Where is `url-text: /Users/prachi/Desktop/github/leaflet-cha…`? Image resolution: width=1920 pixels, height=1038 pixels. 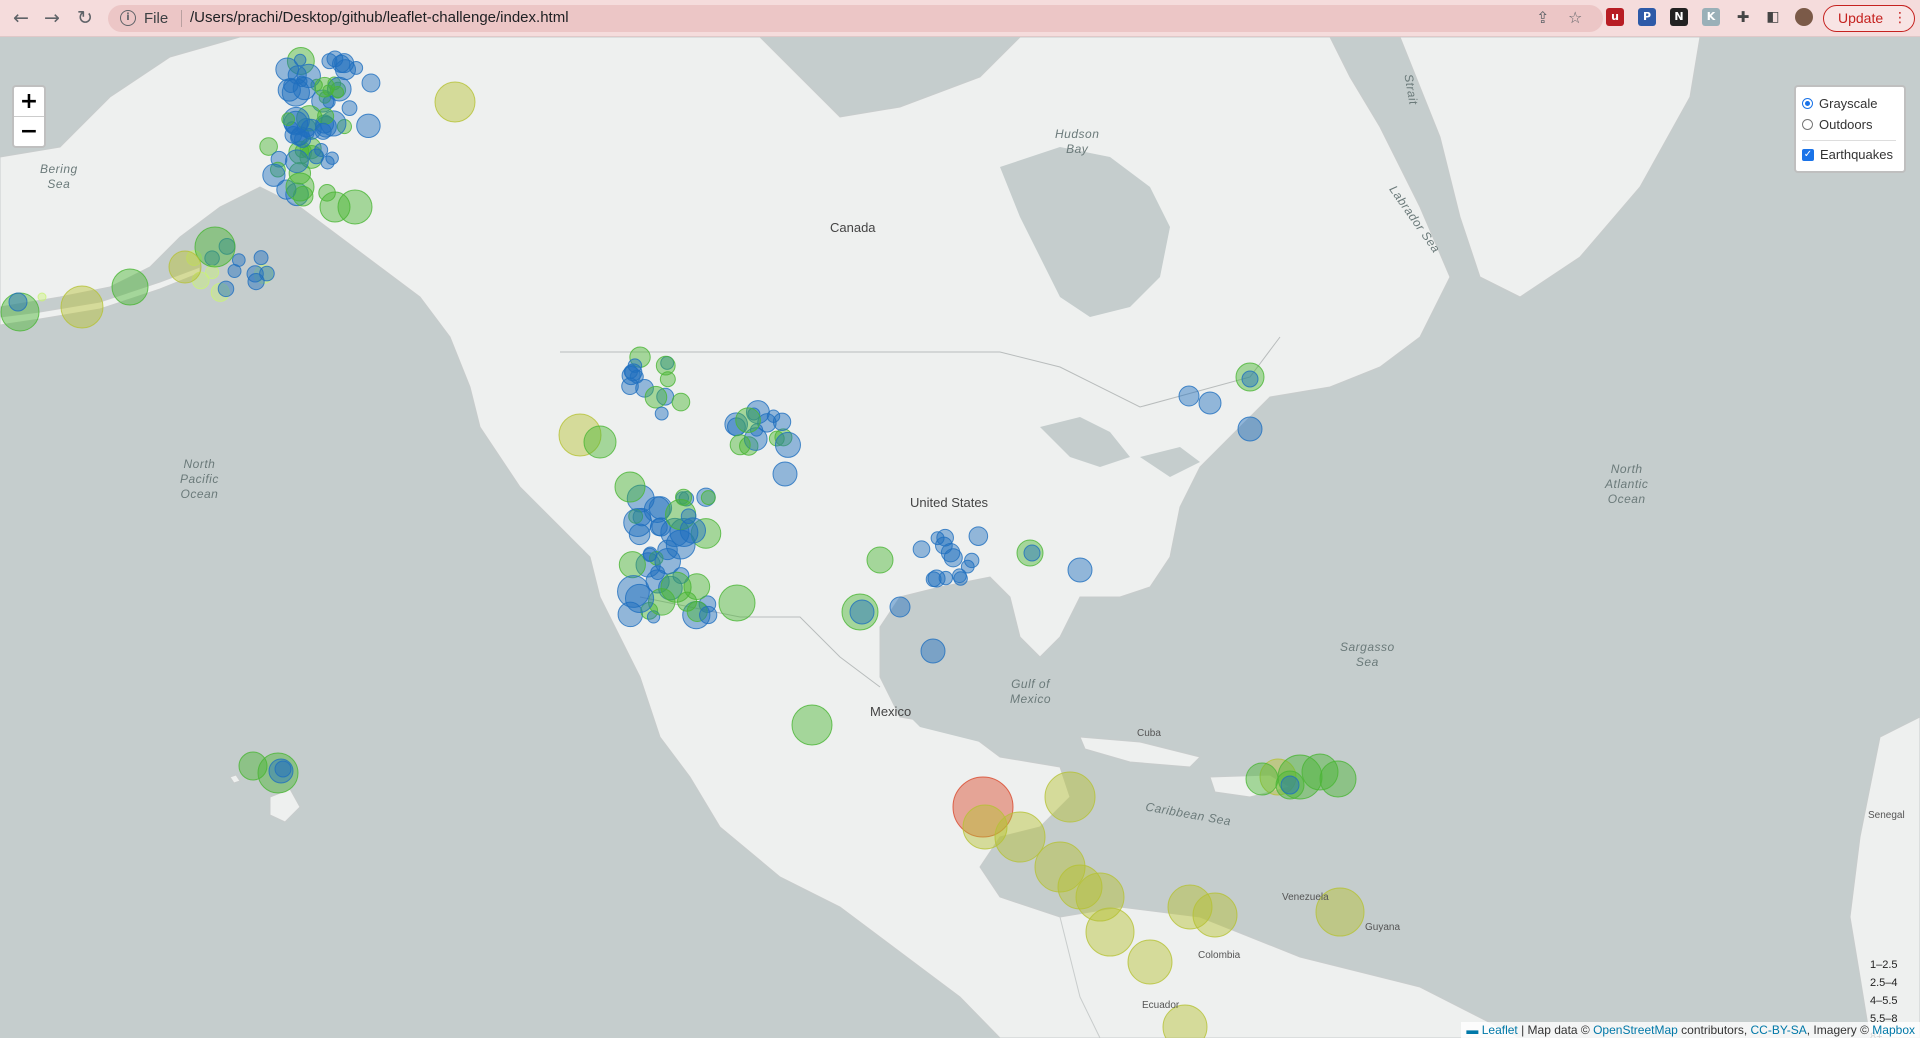
url-text: /Users/prachi/Desktop/github/leaflet-cha… is located at coordinates (379, 17).